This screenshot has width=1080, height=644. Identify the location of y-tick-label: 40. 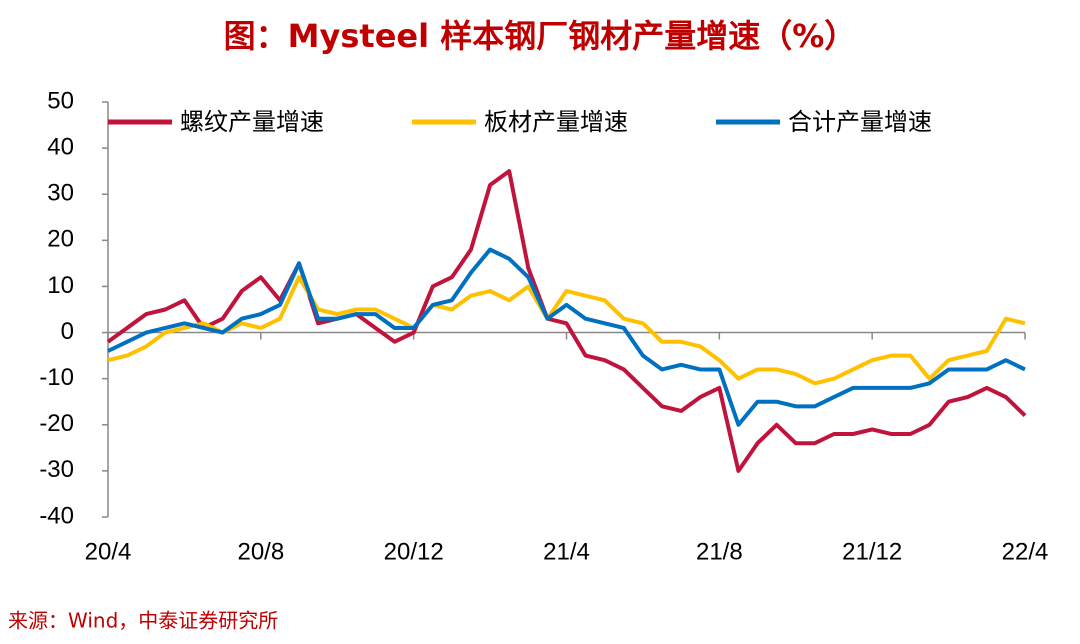
(60, 146).